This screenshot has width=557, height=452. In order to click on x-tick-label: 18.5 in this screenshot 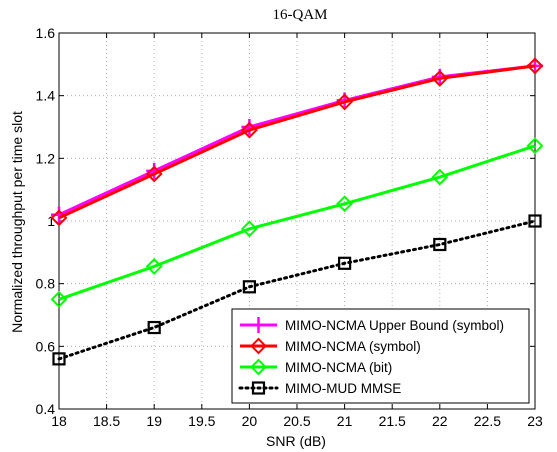, I will do `click(106, 421)`.